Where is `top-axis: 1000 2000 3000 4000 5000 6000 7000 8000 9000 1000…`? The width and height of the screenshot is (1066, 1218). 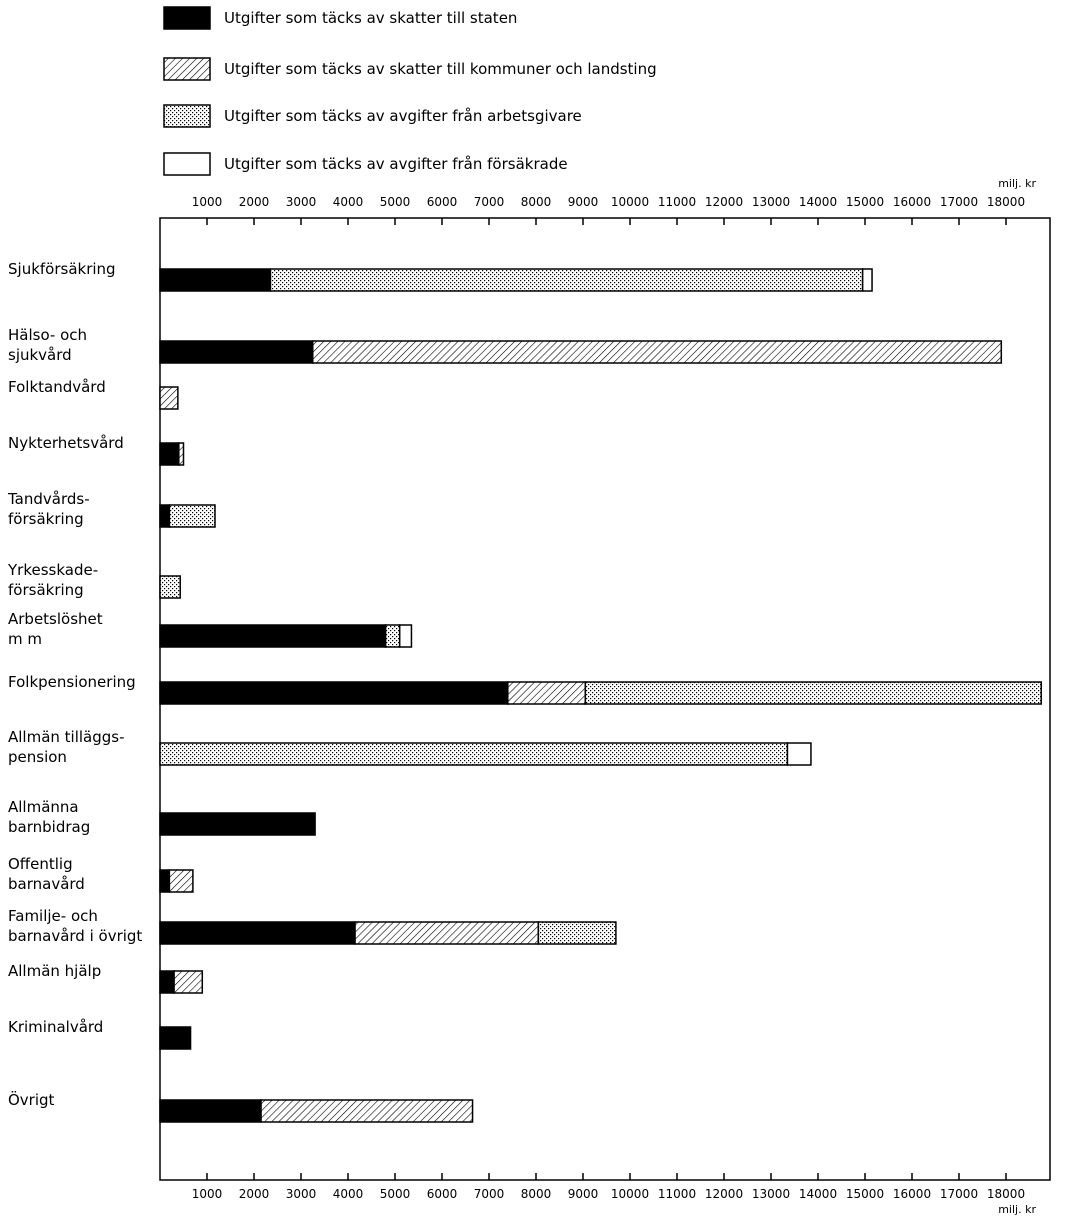 top-axis: 1000 2000 3000 4000 5000 6000 7000 8000 9000 1000… is located at coordinates (614, 201).